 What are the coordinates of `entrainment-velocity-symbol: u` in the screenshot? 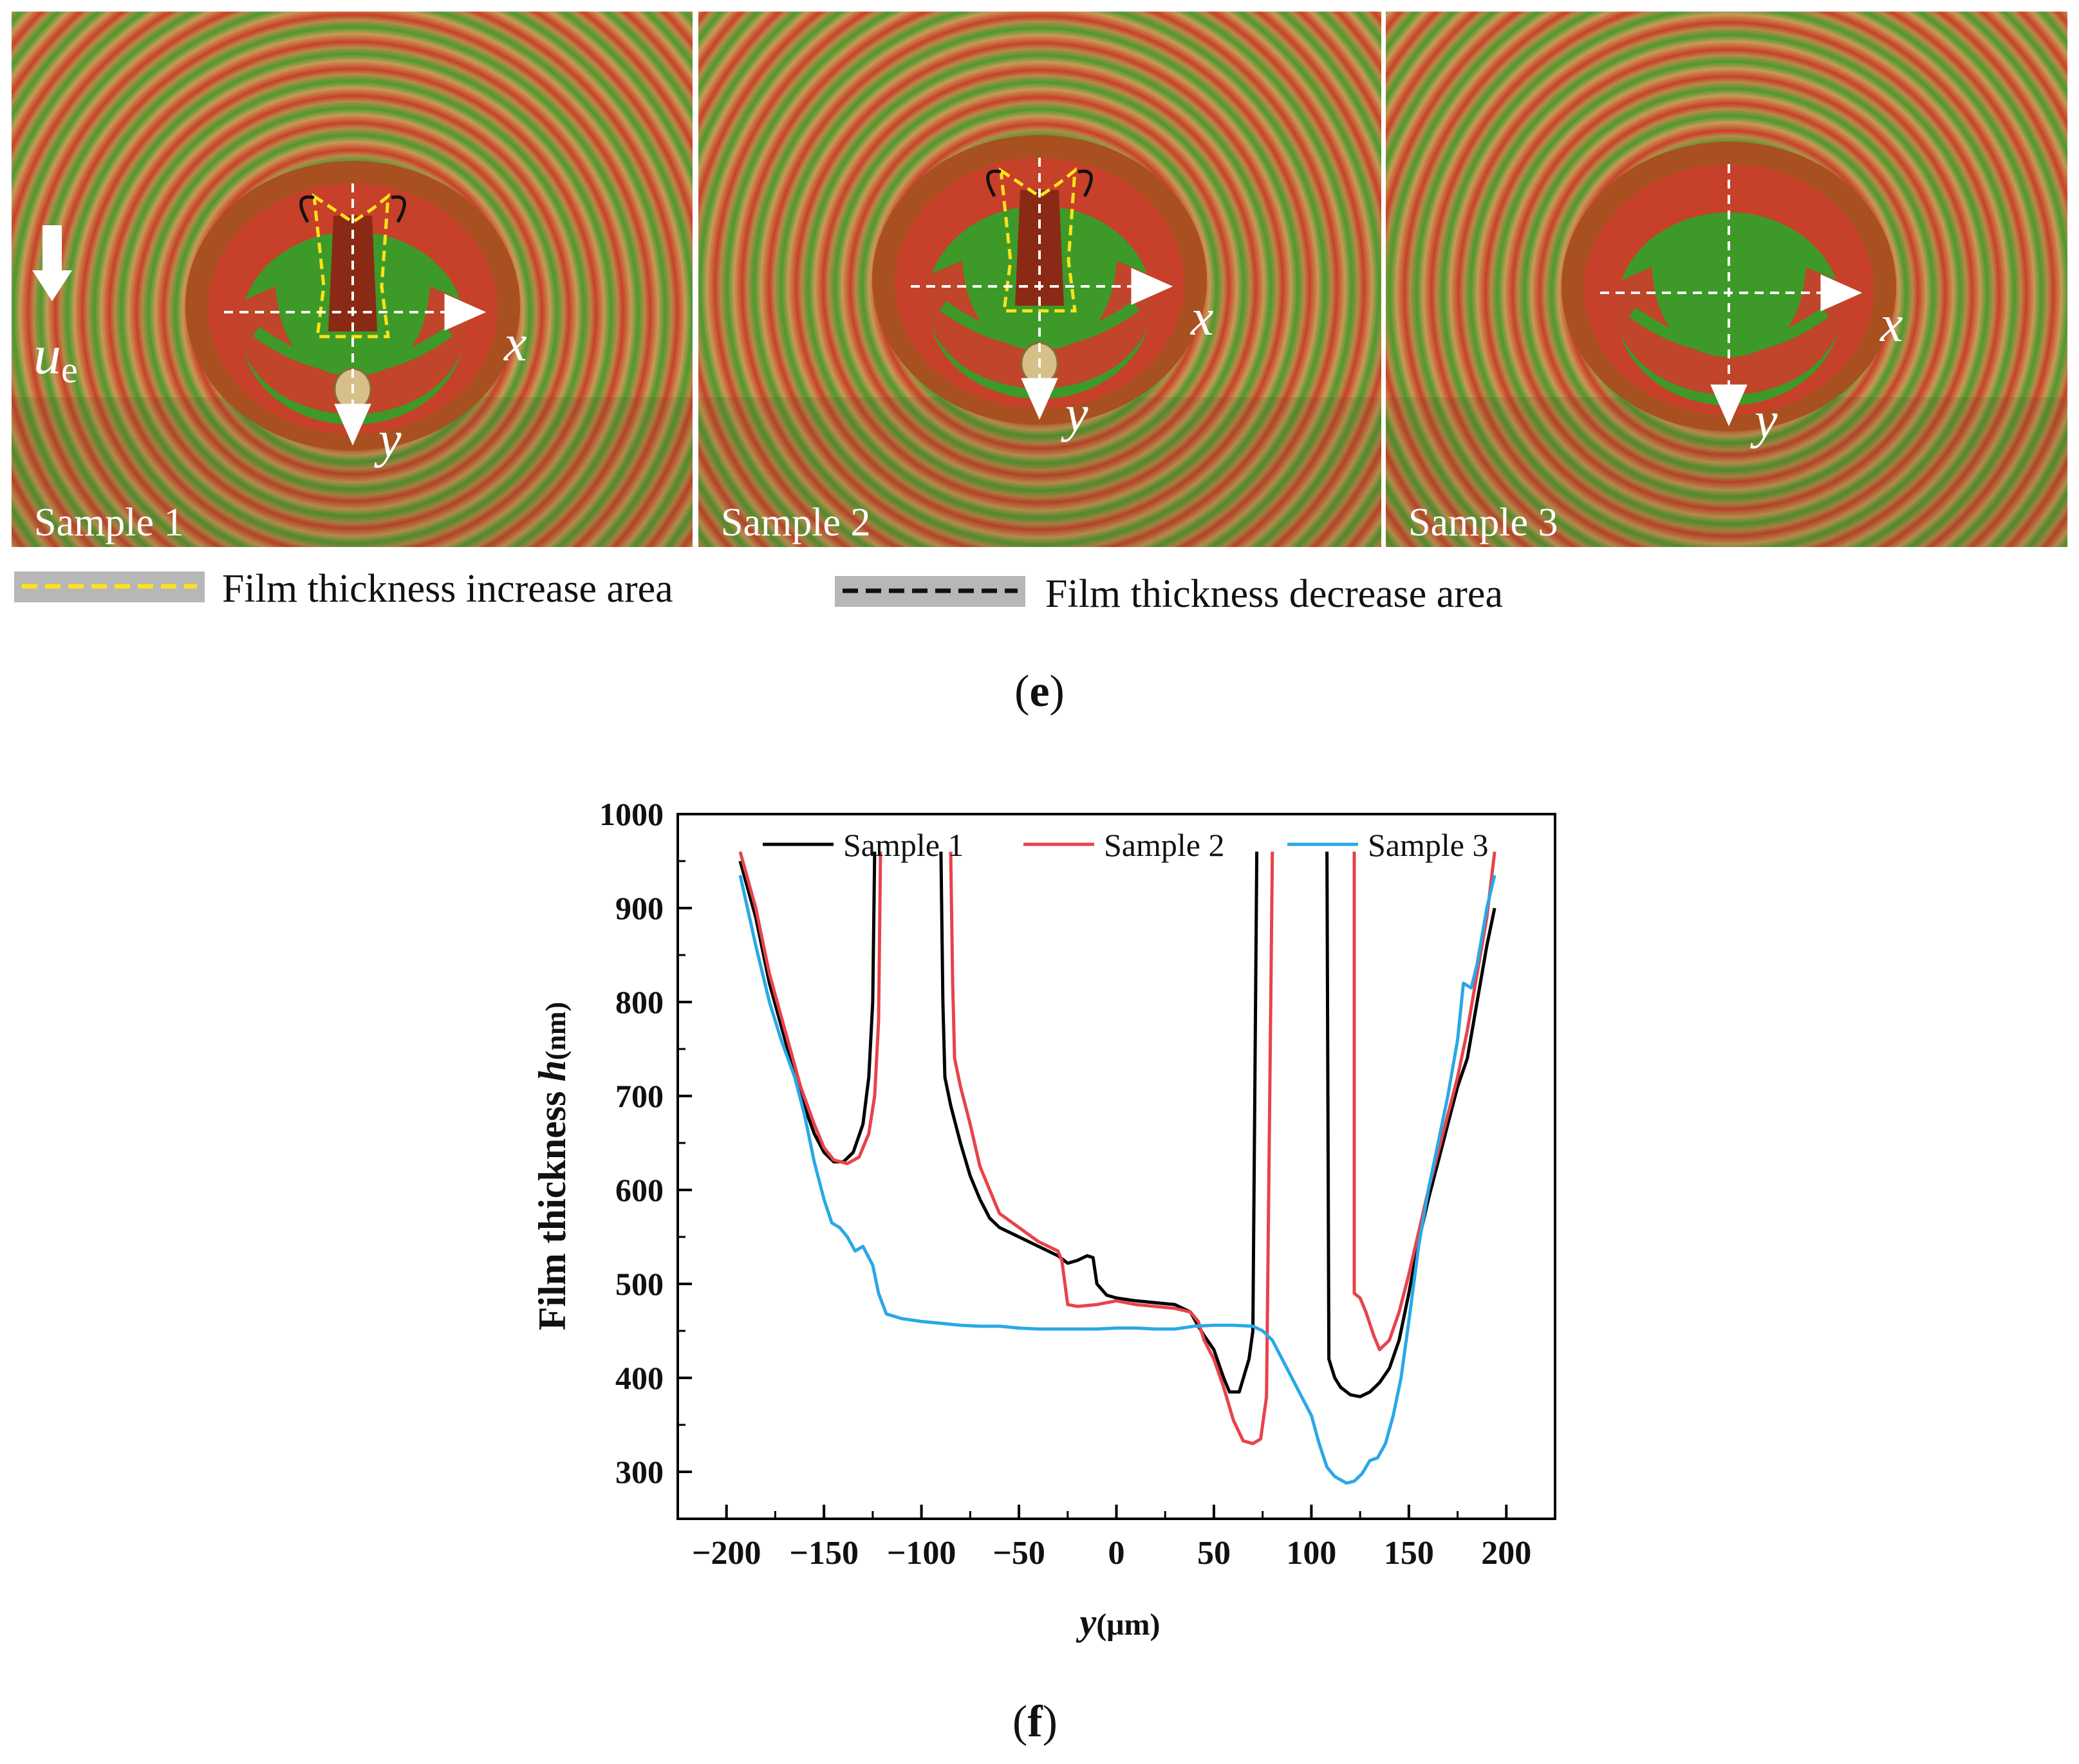 It's located at (47, 354).